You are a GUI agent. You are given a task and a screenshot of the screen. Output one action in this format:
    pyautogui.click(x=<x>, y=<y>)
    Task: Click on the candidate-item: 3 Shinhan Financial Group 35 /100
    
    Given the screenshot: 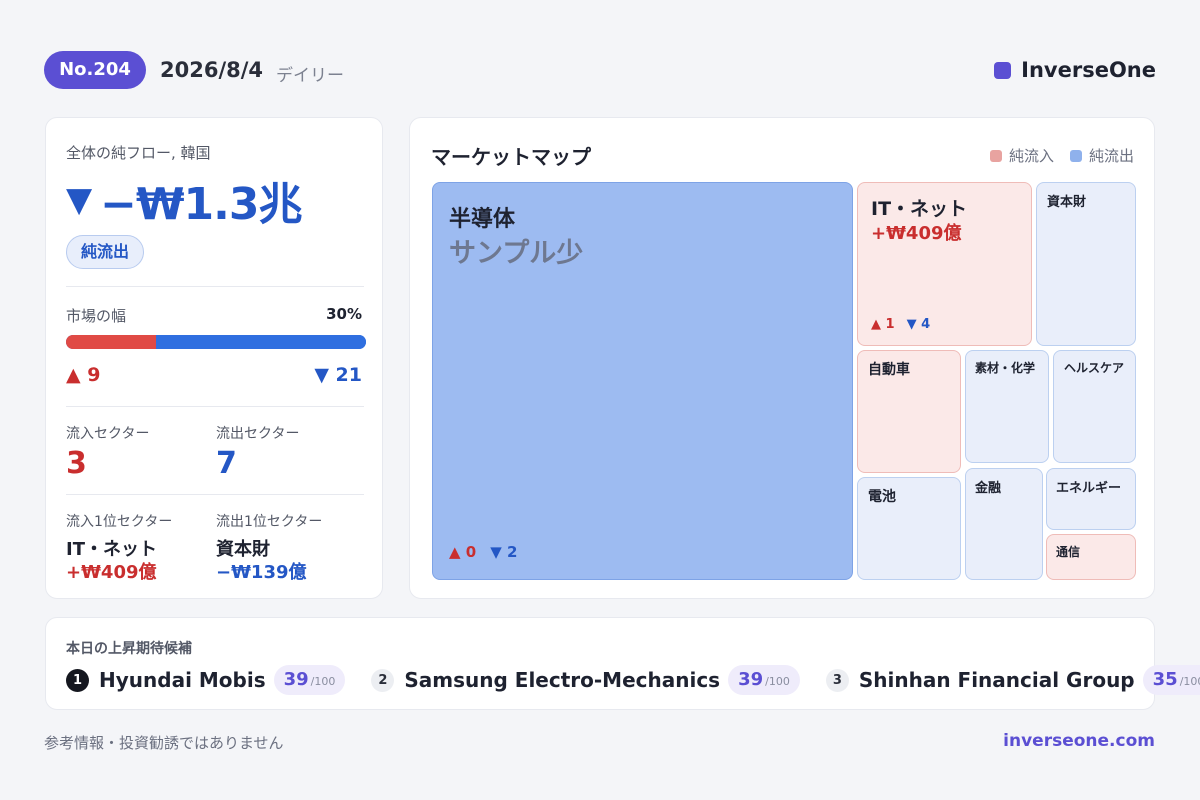 What is the action you would take?
    pyautogui.click(x=1012, y=680)
    